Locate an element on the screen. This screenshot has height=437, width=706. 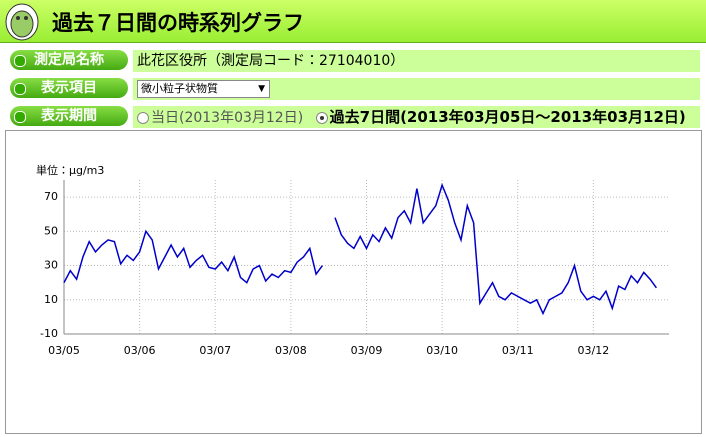
x-tick-label: 03/10 is located at coordinates (442, 350).